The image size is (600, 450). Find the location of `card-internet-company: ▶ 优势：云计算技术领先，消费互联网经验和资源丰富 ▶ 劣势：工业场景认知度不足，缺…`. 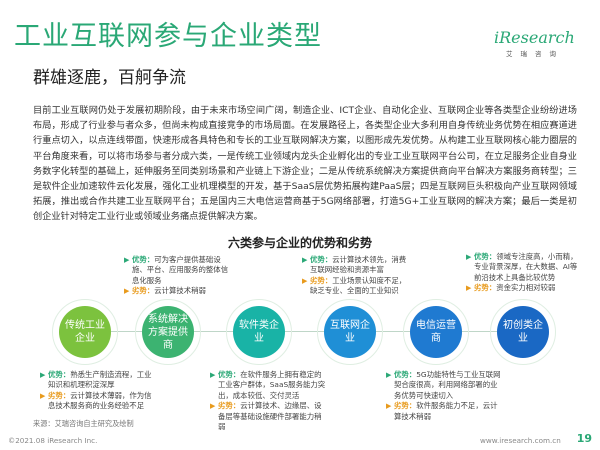

card-internet-company: ▶ 优势：云计算技术领先，消费互联网经验和资源丰富 ▶ 劣势：工业场景认知度不足，缺… is located at coordinates (356, 276).